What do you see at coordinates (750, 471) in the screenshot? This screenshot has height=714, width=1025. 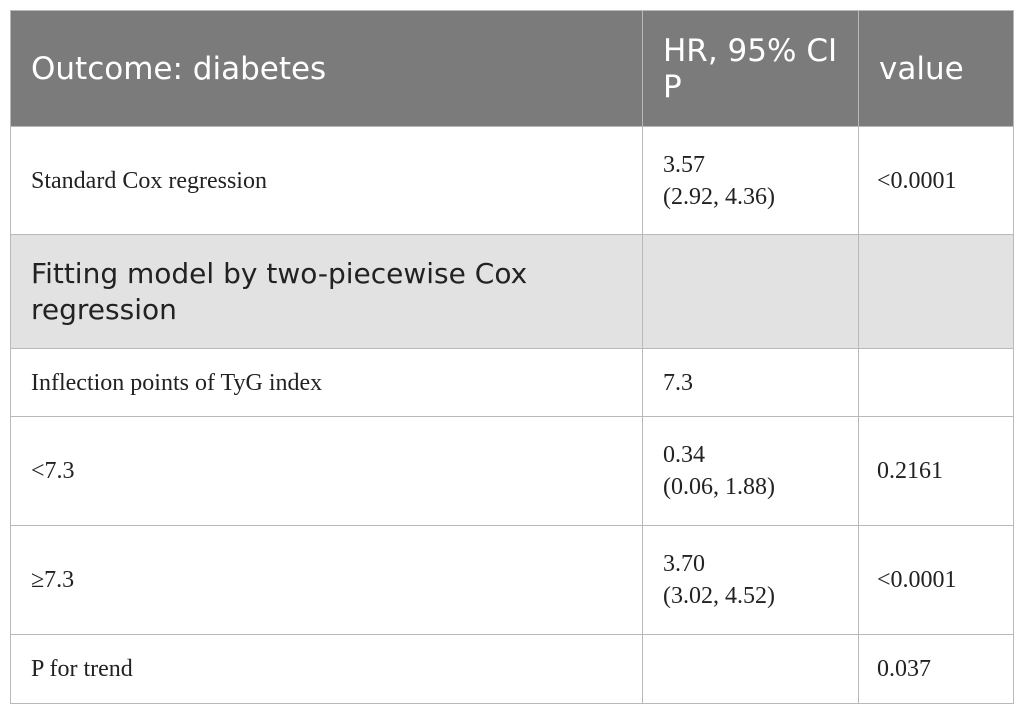 I see `row-hr-ci: 0.34 (0.06, 1.88)` at bounding box center [750, 471].